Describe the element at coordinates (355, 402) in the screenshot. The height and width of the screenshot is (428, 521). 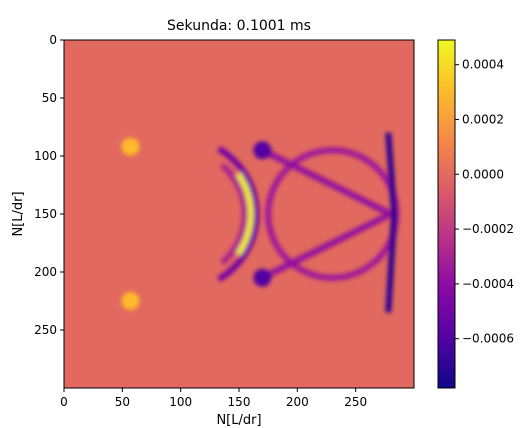
I see `x-tick-label: 250` at that location.